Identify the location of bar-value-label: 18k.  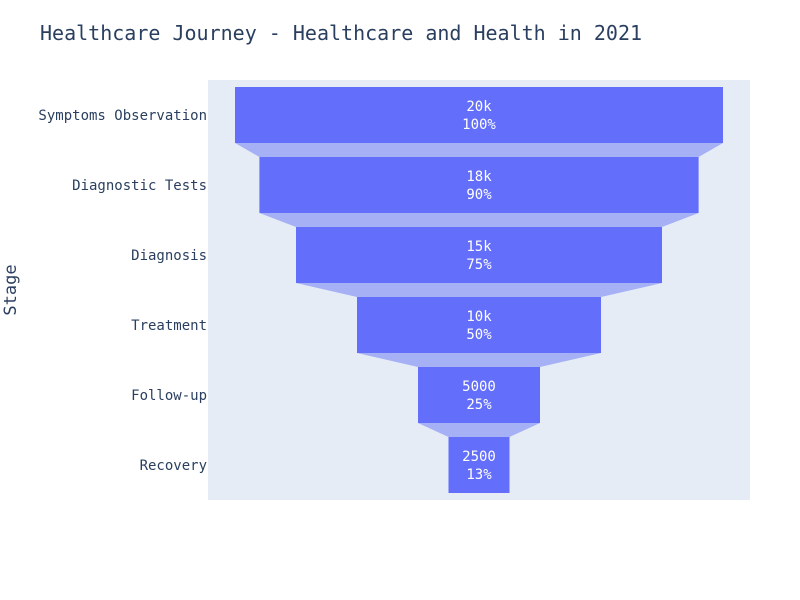
(479, 177).